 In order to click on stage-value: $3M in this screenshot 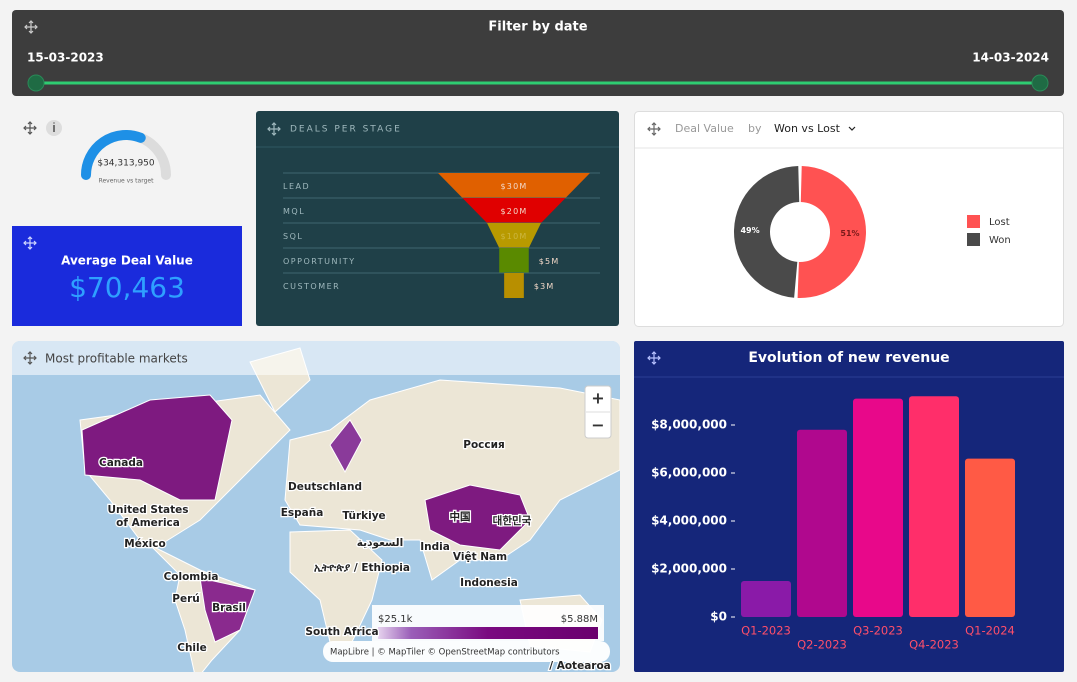, I will do `click(544, 286)`.